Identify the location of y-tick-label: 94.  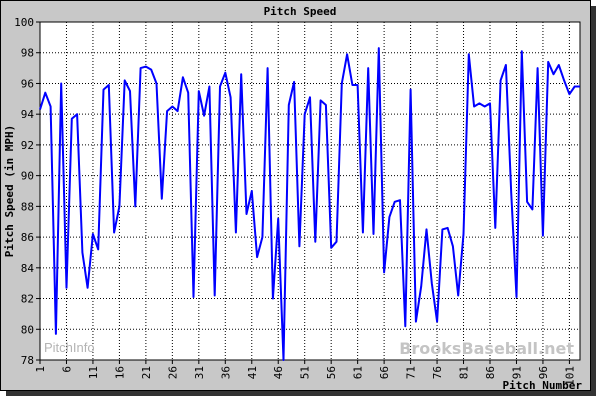
(28, 114).